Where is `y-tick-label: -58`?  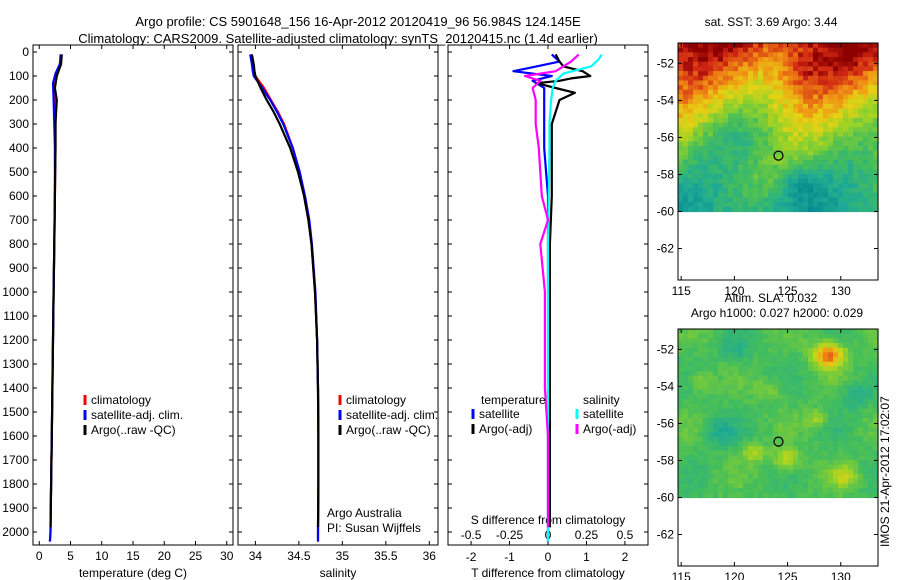 y-tick-label: -58 is located at coordinates (666, 460).